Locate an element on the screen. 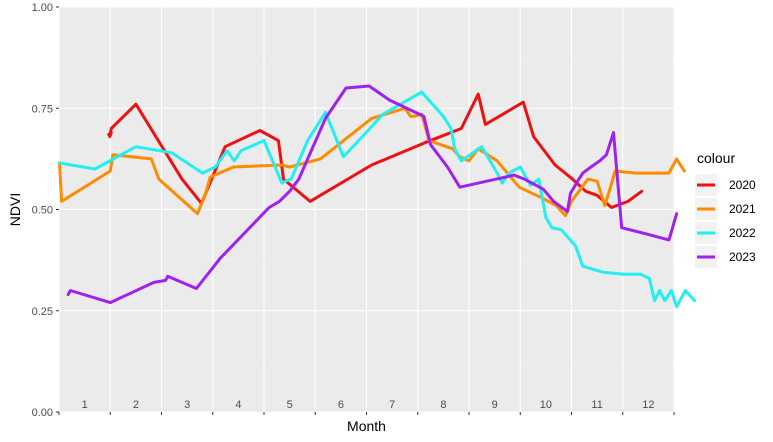 The width and height of the screenshot is (773, 442). y-axis-title: NDVI is located at coordinates (15, 209).